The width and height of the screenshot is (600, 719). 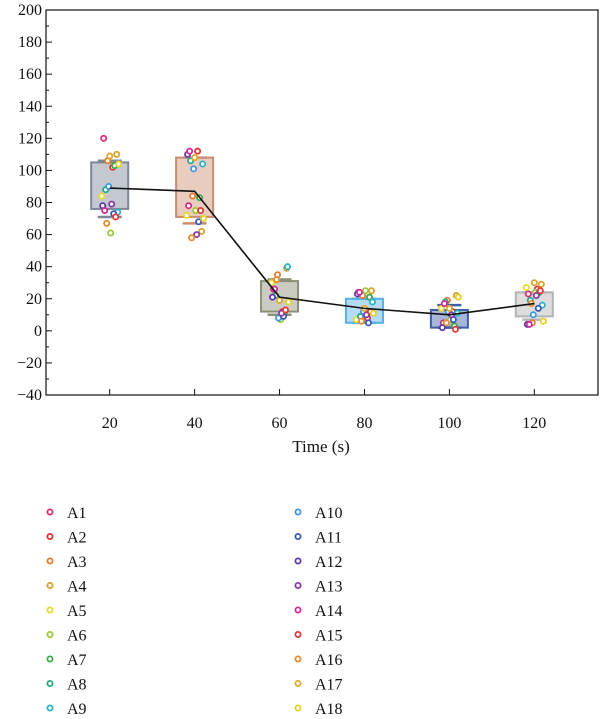 What do you see at coordinates (329, 685) in the screenshot?
I see `legend-label: A17` at bounding box center [329, 685].